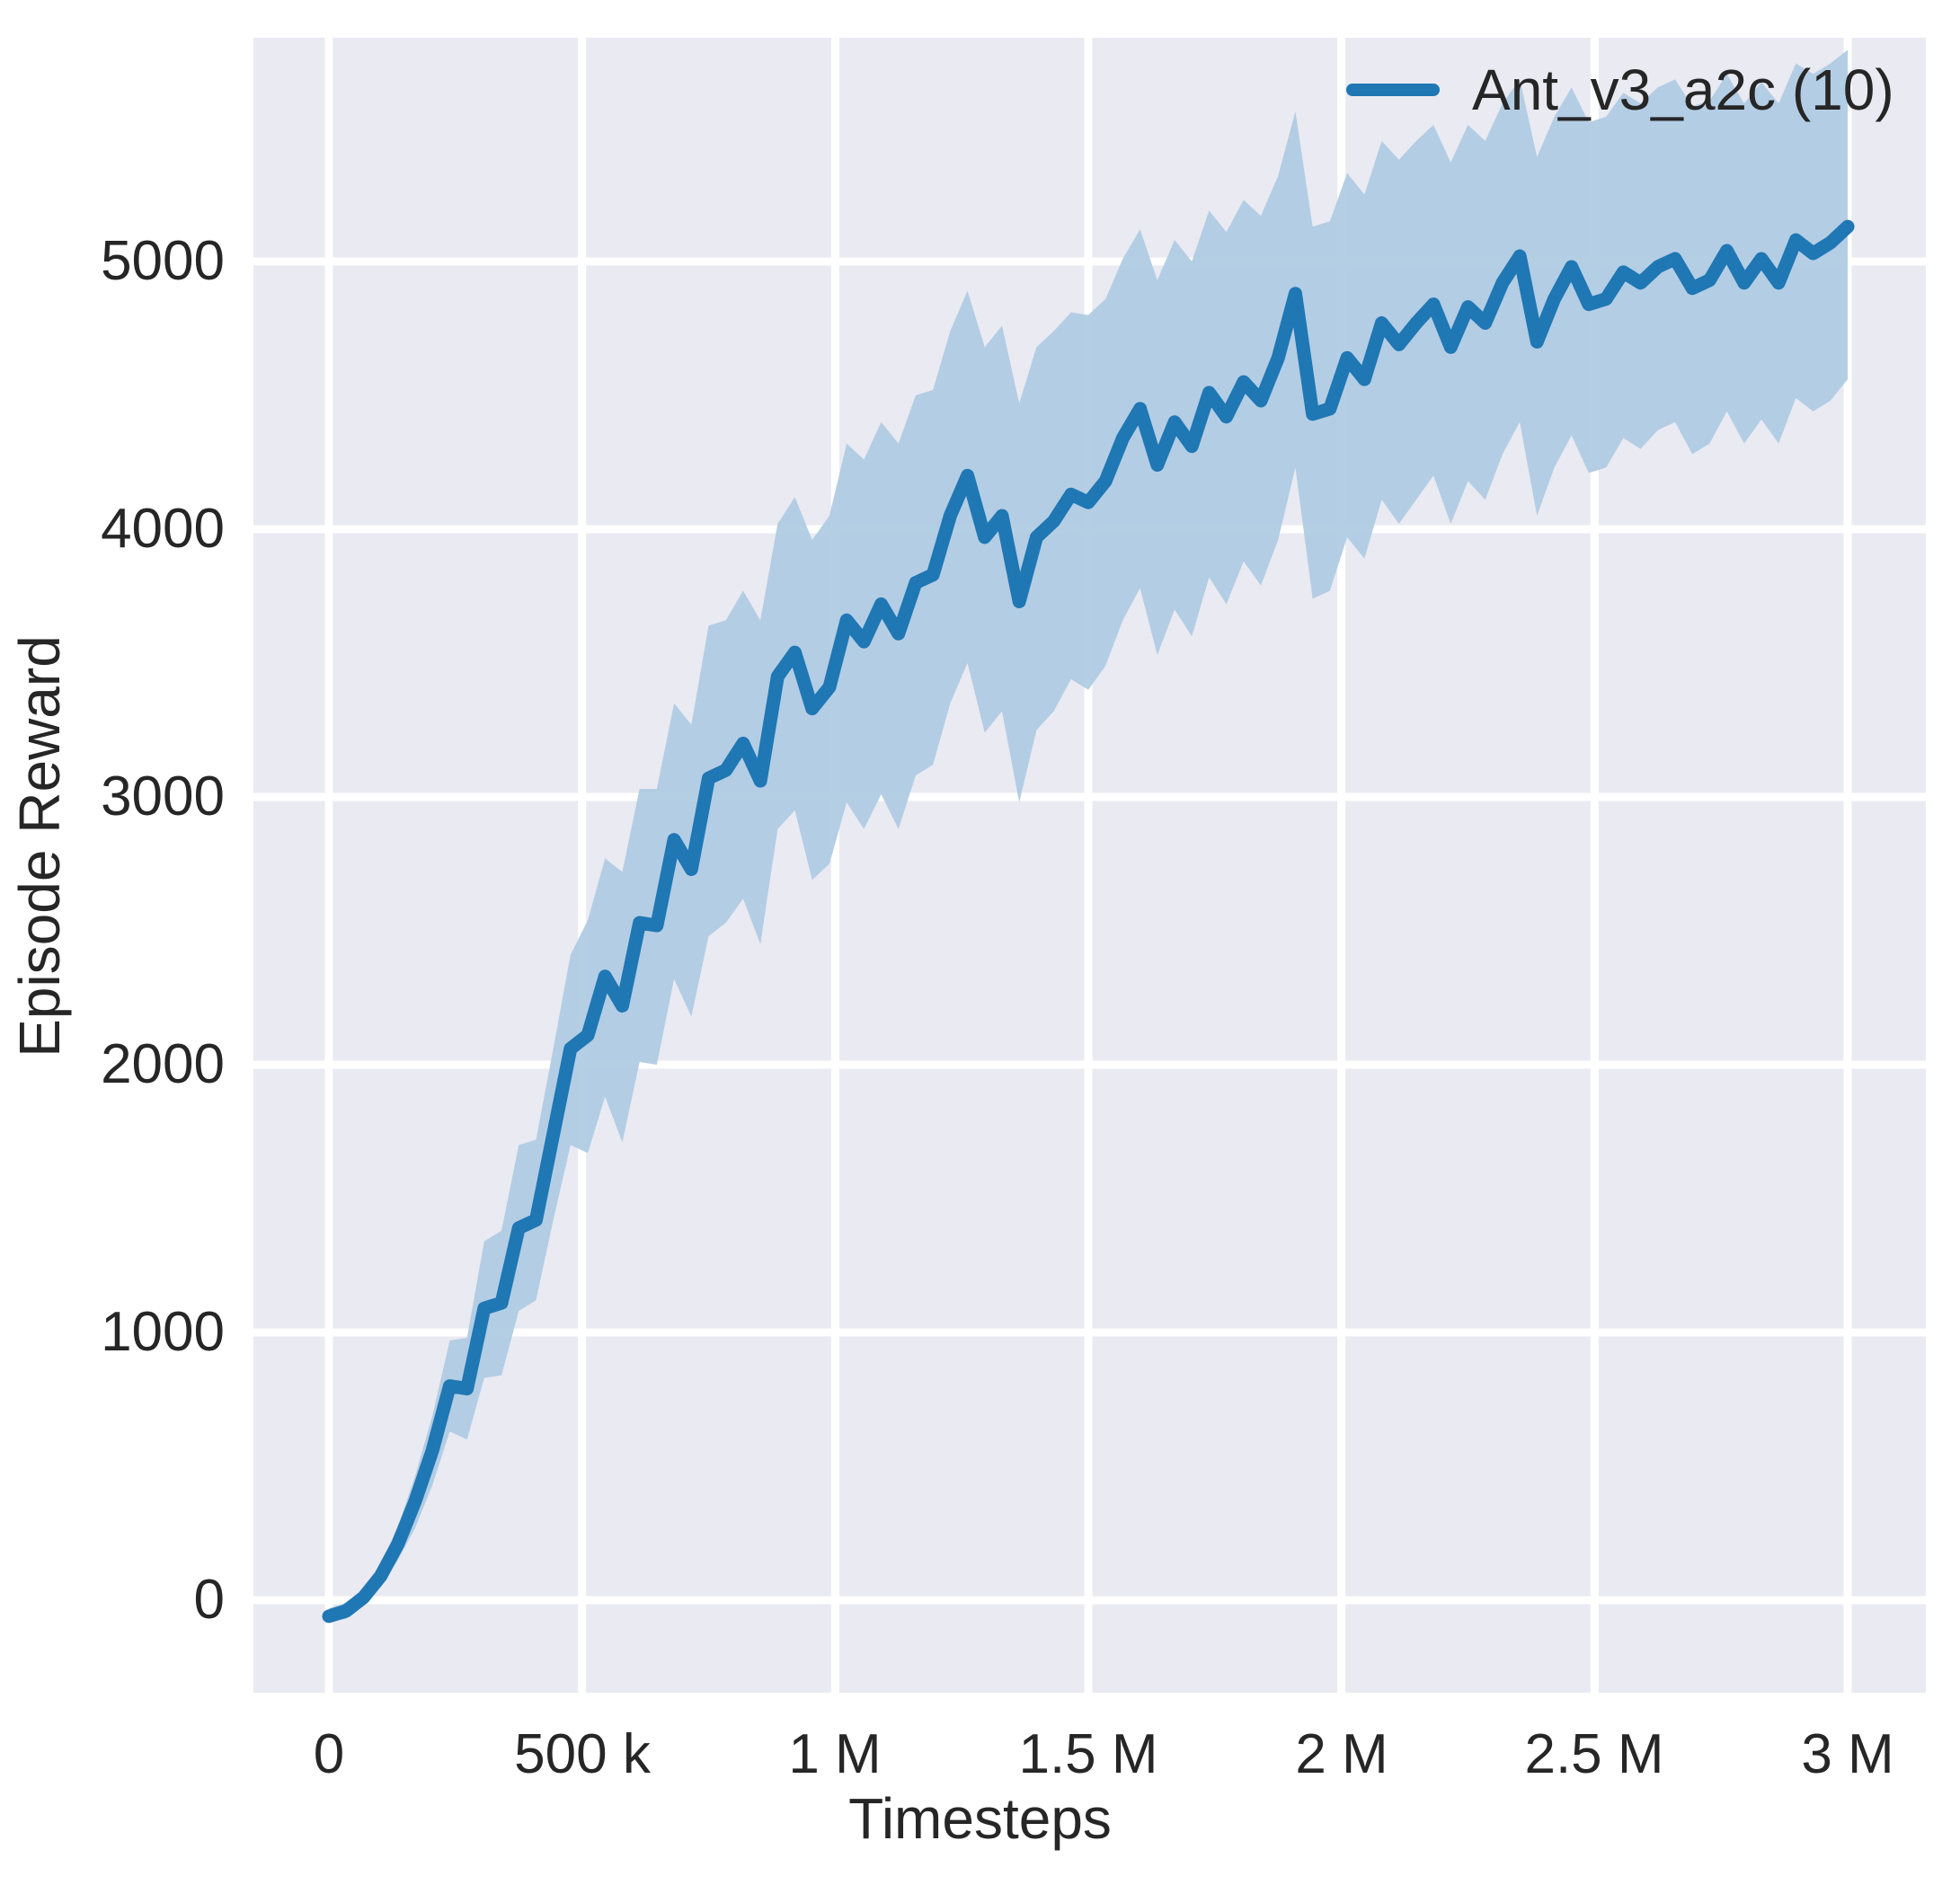  I want to click on ytick-label-0: 0, so click(209, 1600).